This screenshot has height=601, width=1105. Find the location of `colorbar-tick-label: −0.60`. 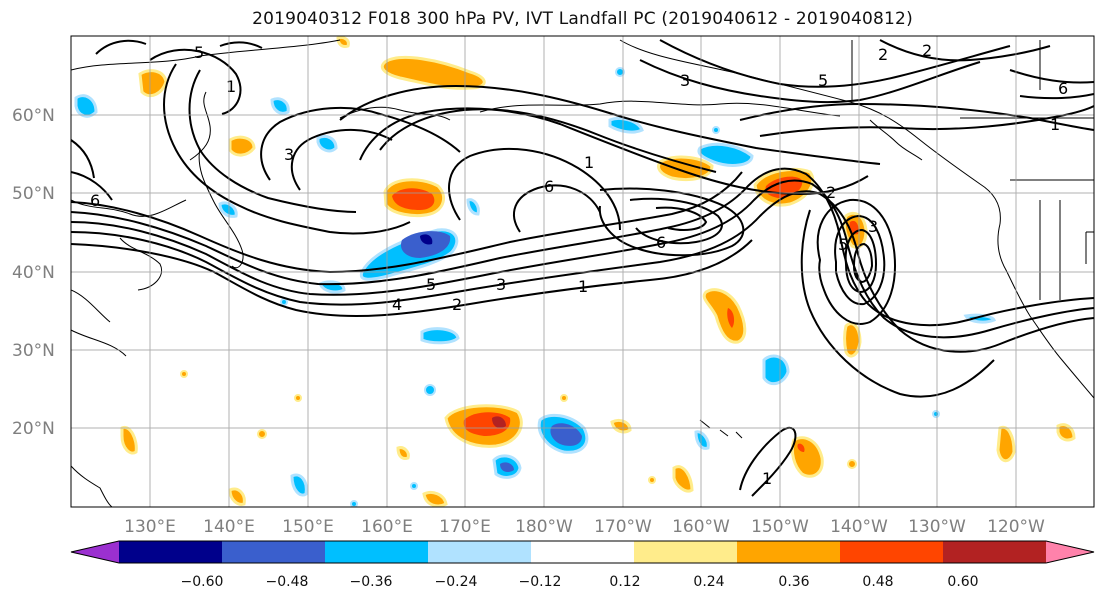

colorbar-tick-label: −0.60 is located at coordinates (202, 582).